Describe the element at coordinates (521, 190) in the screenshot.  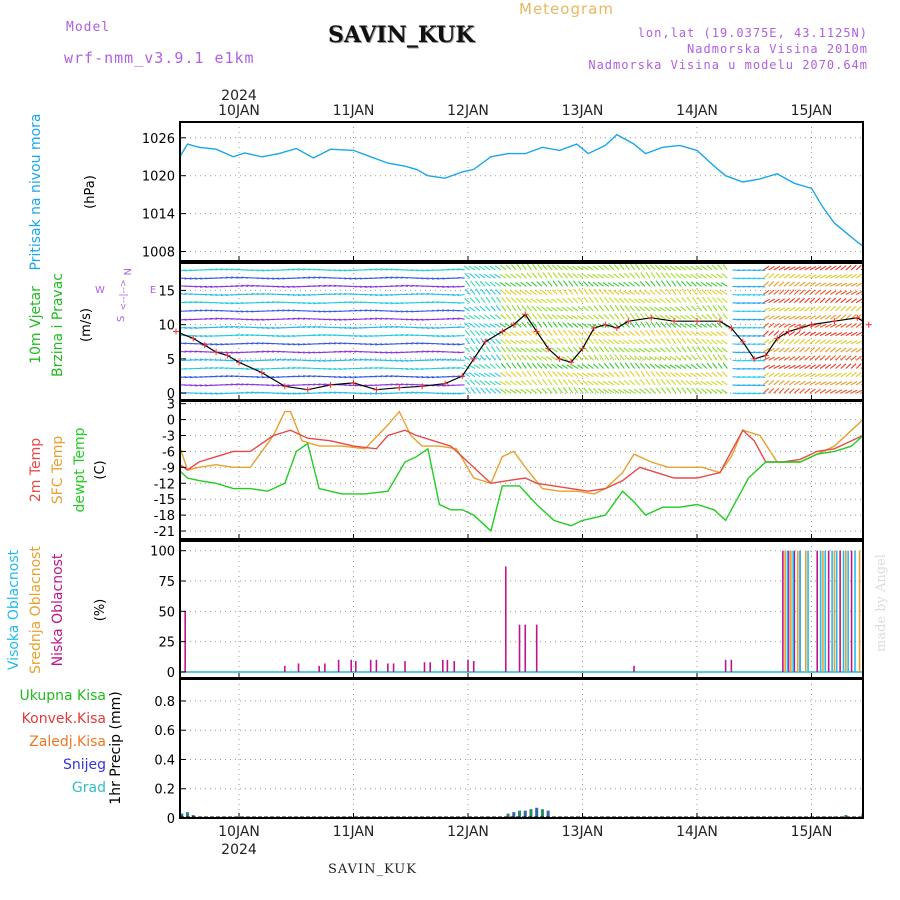
I see `pressure-line` at that location.